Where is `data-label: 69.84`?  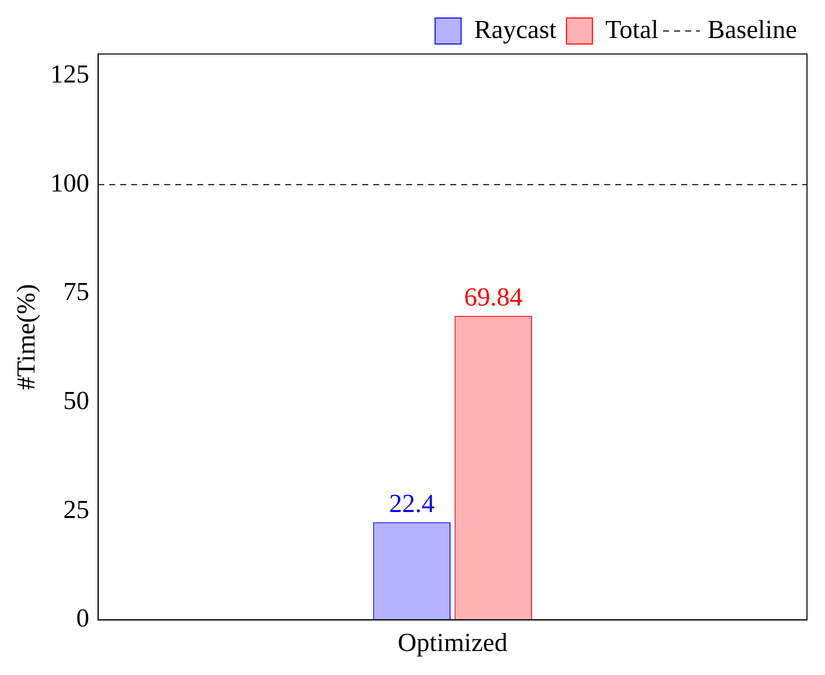
data-label: 69.84 is located at coordinates (493, 297).